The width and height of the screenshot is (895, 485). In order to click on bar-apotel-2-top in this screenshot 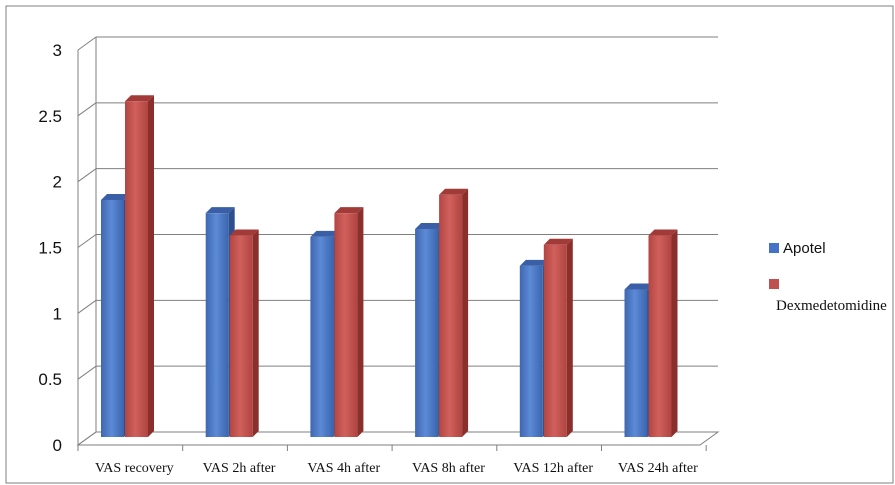, I will do `click(220, 210)`.